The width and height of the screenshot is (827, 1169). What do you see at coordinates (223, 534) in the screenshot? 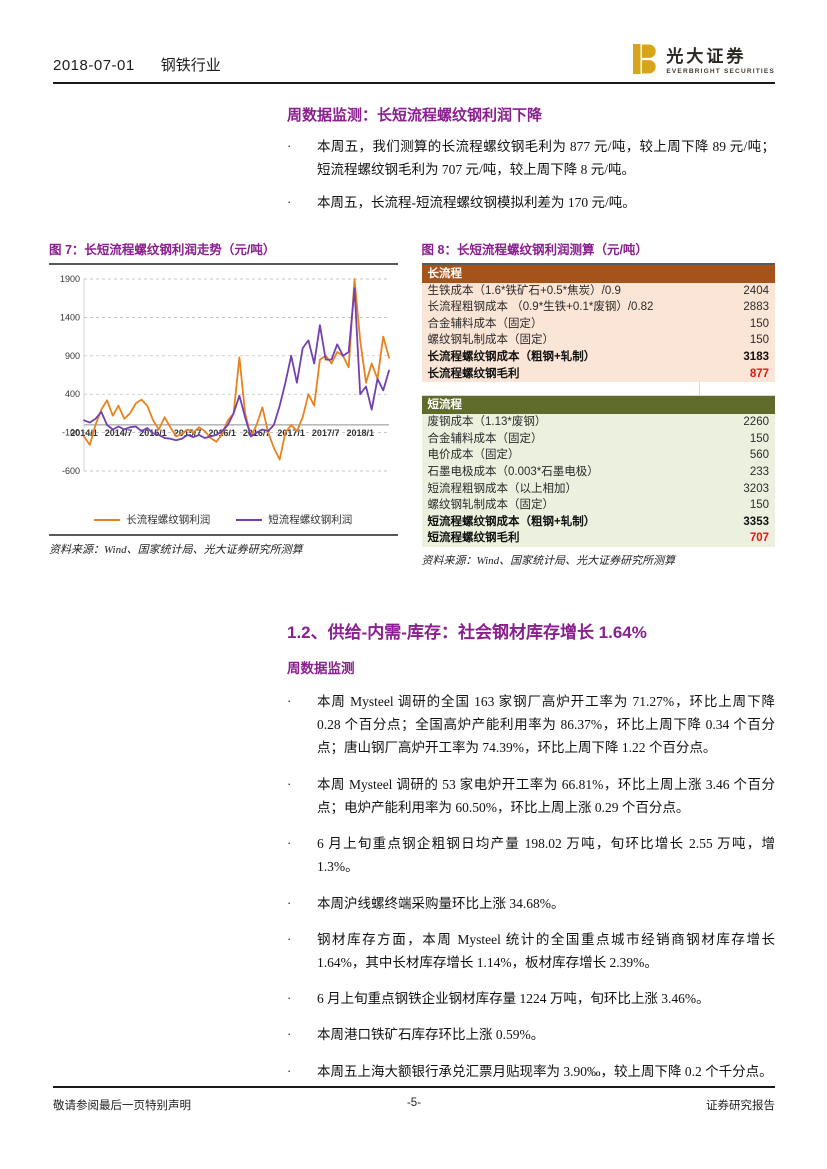
I see `figure-bottom-rule` at bounding box center [223, 534].